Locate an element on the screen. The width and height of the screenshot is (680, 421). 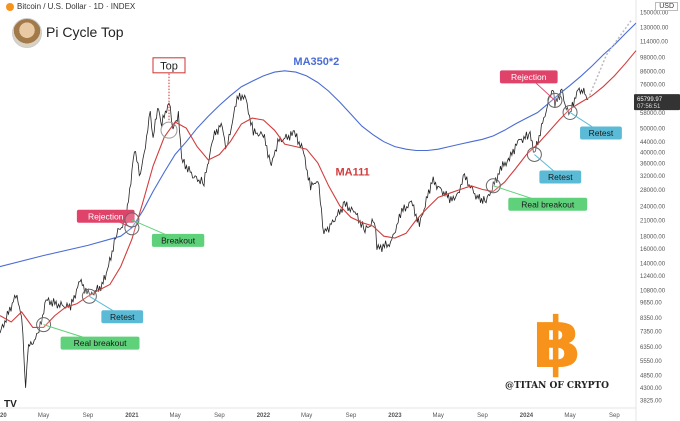
y-tick-label: 14000.00 is located at coordinates (653, 264).